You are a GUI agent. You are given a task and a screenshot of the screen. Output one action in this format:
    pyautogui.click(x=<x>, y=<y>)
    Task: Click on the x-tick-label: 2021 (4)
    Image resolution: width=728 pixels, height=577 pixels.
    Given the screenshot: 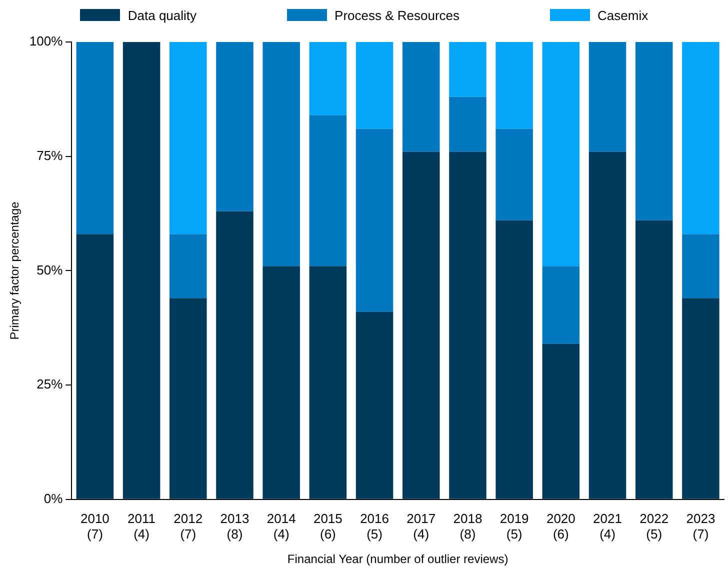 What is the action you would take?
    pyautogui.click(x=607, y=526)
    